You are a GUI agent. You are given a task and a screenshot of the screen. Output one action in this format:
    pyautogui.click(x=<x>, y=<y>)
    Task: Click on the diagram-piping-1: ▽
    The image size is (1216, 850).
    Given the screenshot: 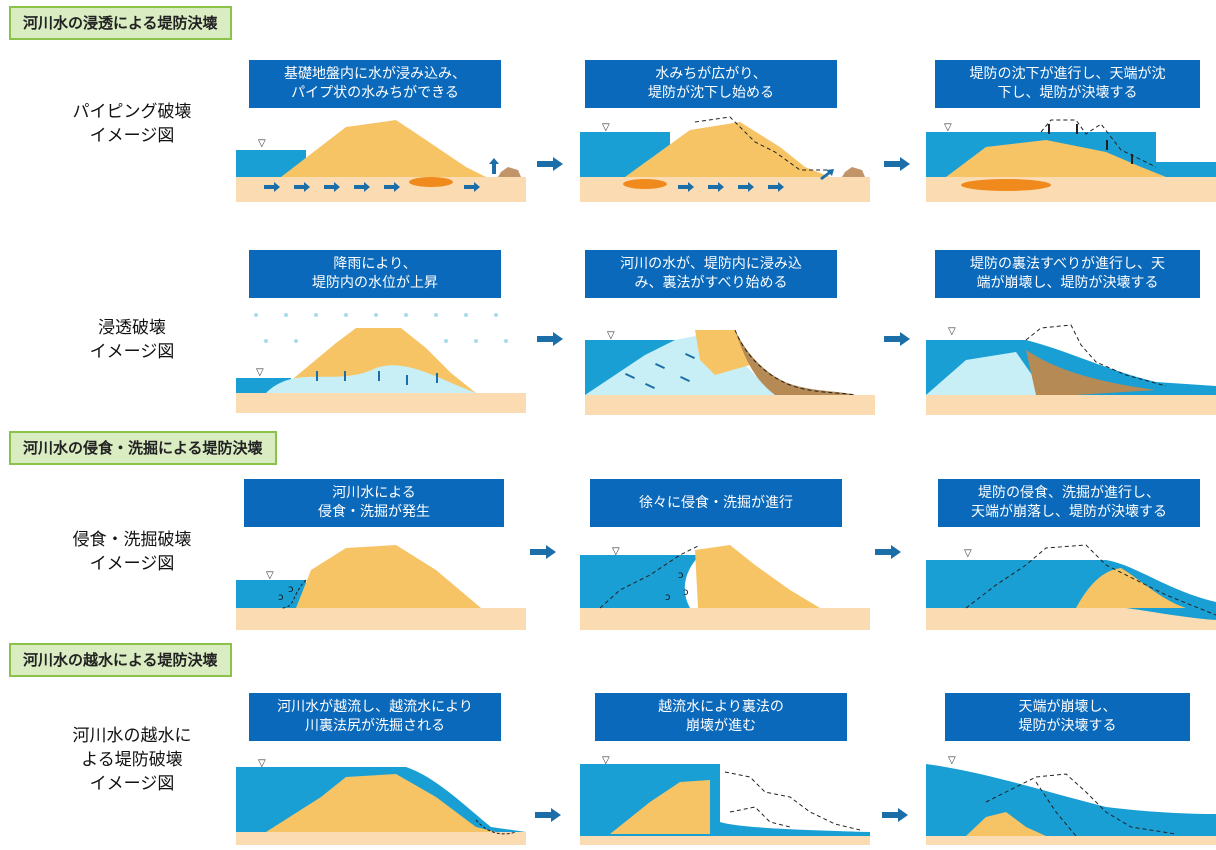 What is the action you would take?
    pyautogui.click(x=381, y=161)
    